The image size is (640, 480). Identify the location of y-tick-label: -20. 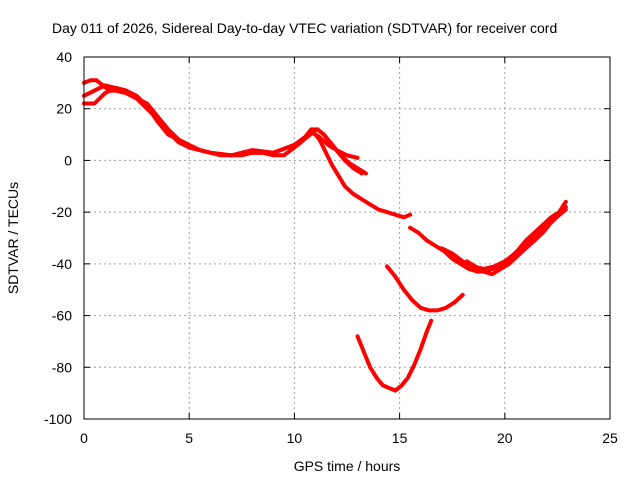
(62, 212).